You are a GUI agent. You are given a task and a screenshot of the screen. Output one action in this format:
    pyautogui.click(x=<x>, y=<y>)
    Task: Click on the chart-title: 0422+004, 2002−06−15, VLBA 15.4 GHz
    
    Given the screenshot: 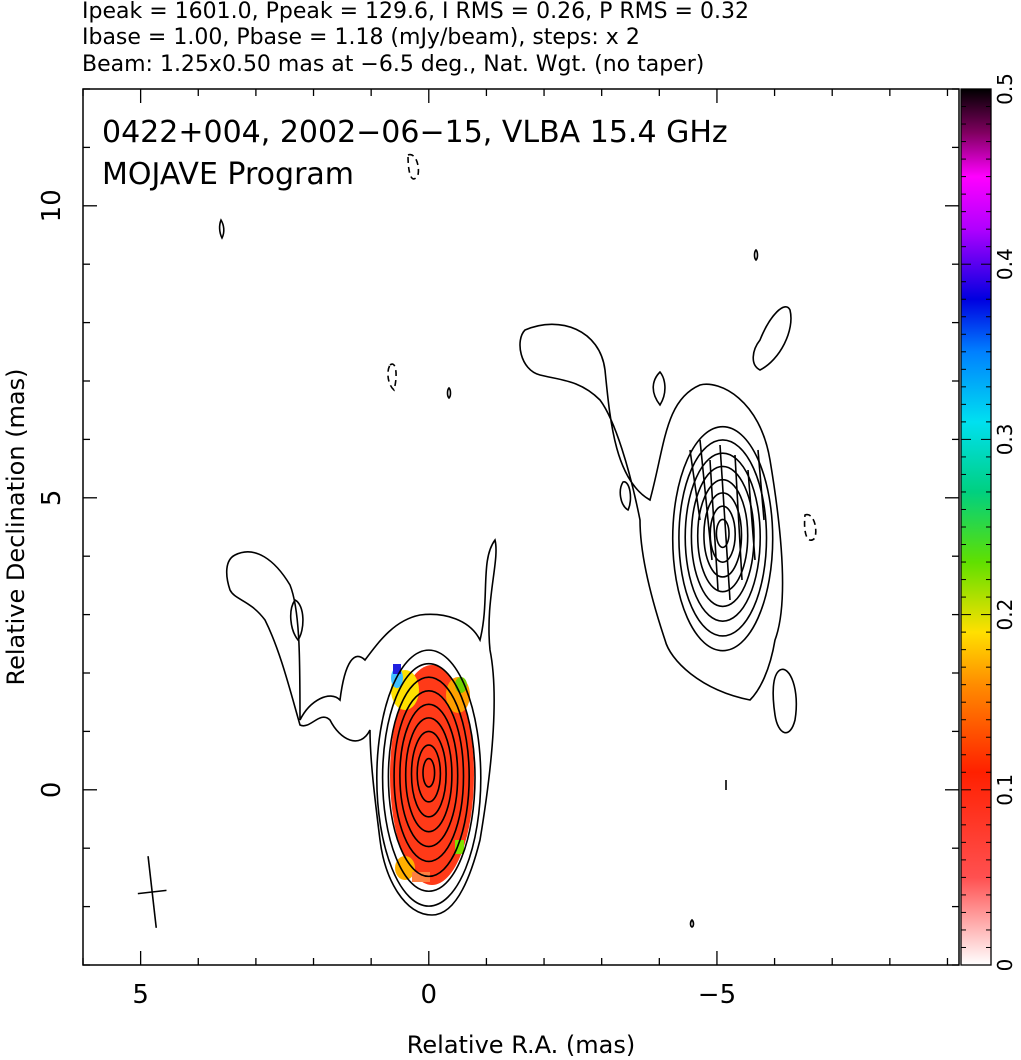 What is the action you would take?
    pyautogui.click(x=415, y=132)
    